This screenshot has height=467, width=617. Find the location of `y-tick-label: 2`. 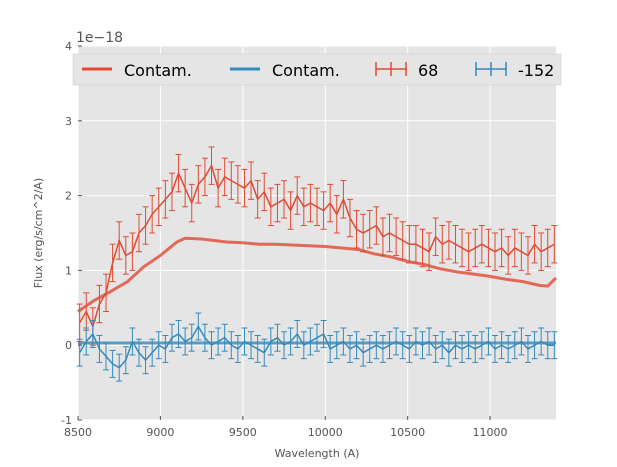

y-tick-label: 2 is located at coordinates (68, 196).